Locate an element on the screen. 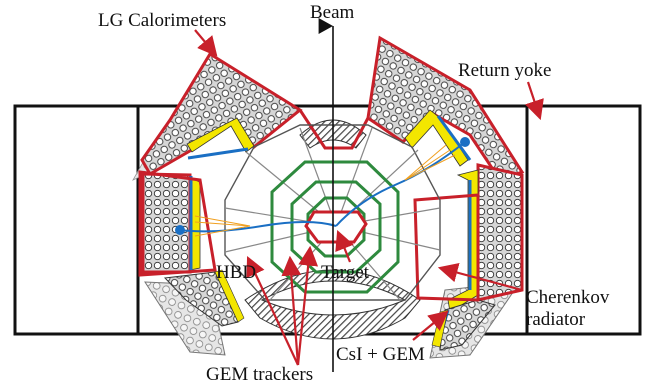 The height and width of the screenshot is (385, 652). cherenkov-rays-left is located at coordinates (222, 226).